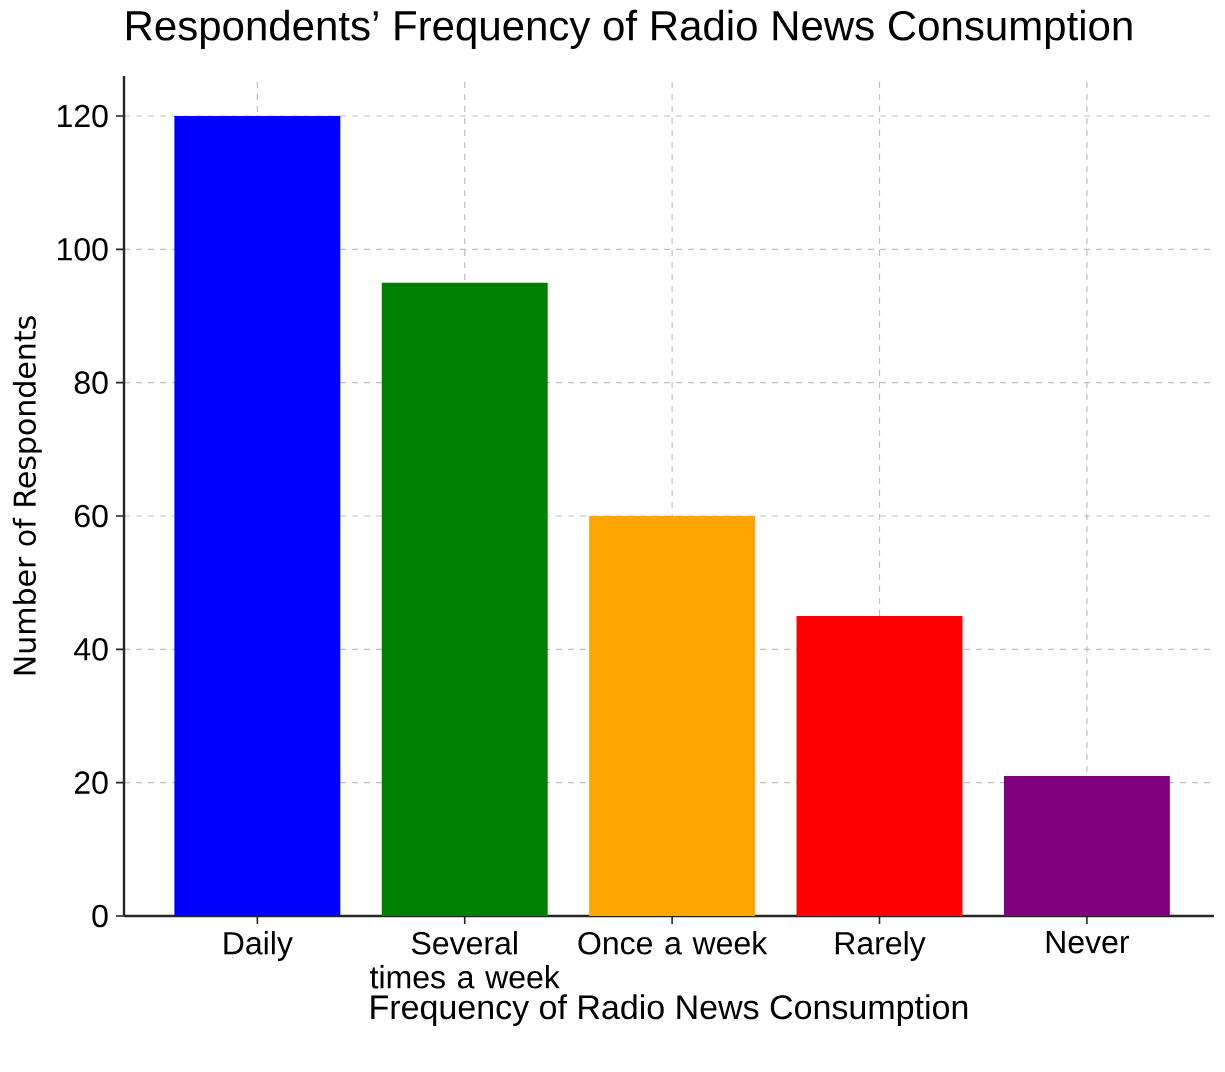 The width and height of the screenshot is (1225, 1072). I want to click on x-tick-label: Rarely, so click(880, 946).